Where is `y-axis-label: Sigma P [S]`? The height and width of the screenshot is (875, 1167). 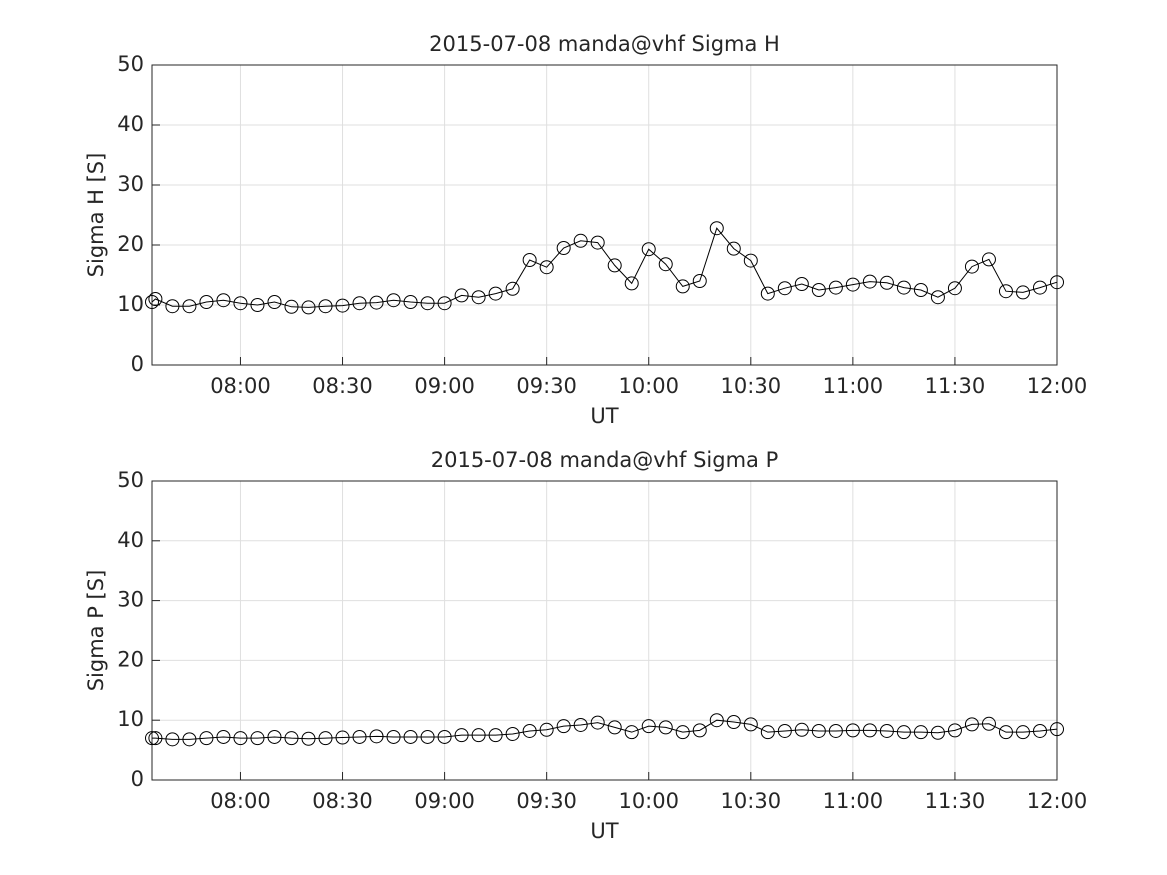 y-axis-label: Sigma P [S] is located at coordinates (96, 631).